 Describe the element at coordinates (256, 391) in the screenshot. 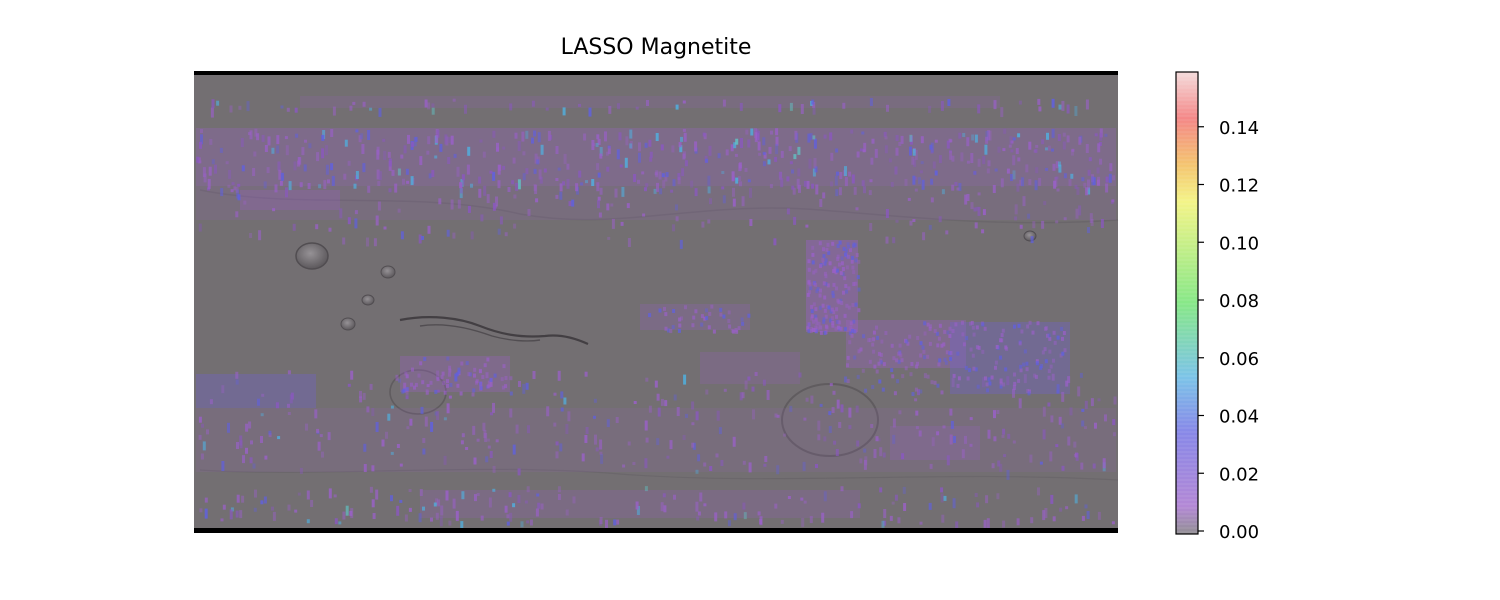

I see `overlay-southwest` at that location.